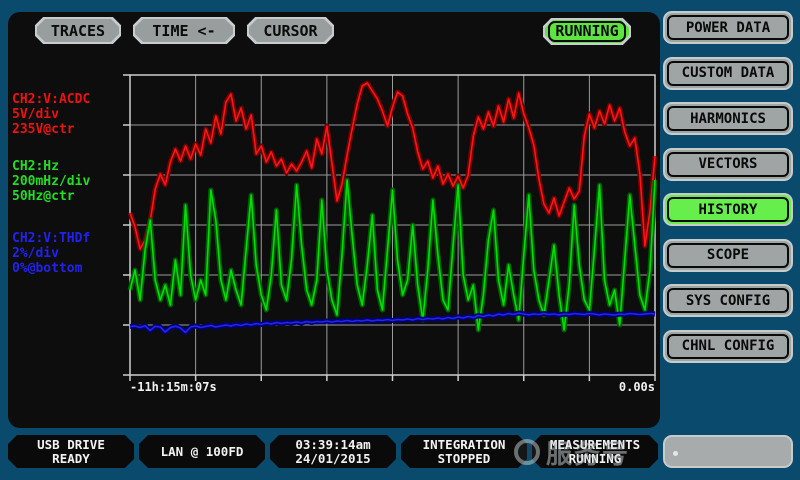  Describe the element at coordinates (43, 196) in the screenshot. I see `channel-ref: 50Hz@ctr` at that location.